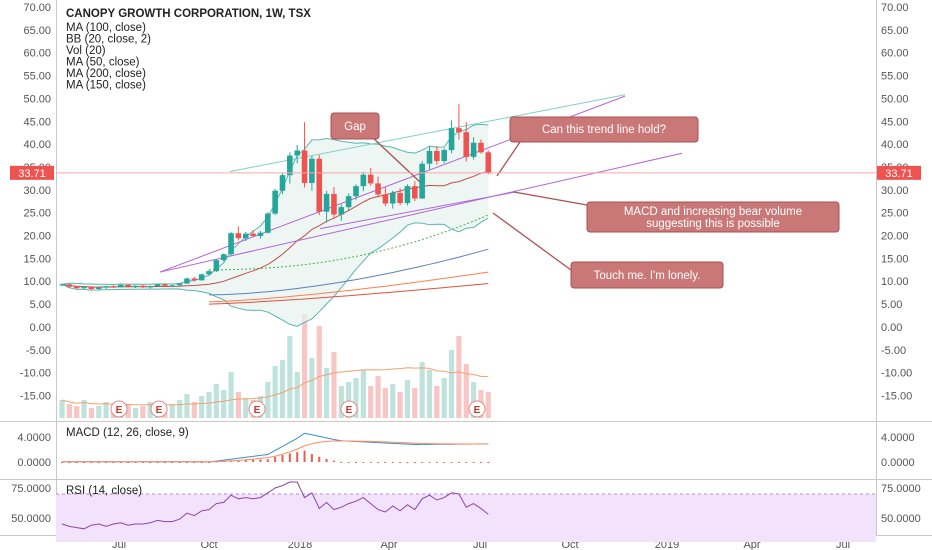 This screenshot has height=550, width=932. I want to click on axis-tick-right: -10.00, so click(896, 374).